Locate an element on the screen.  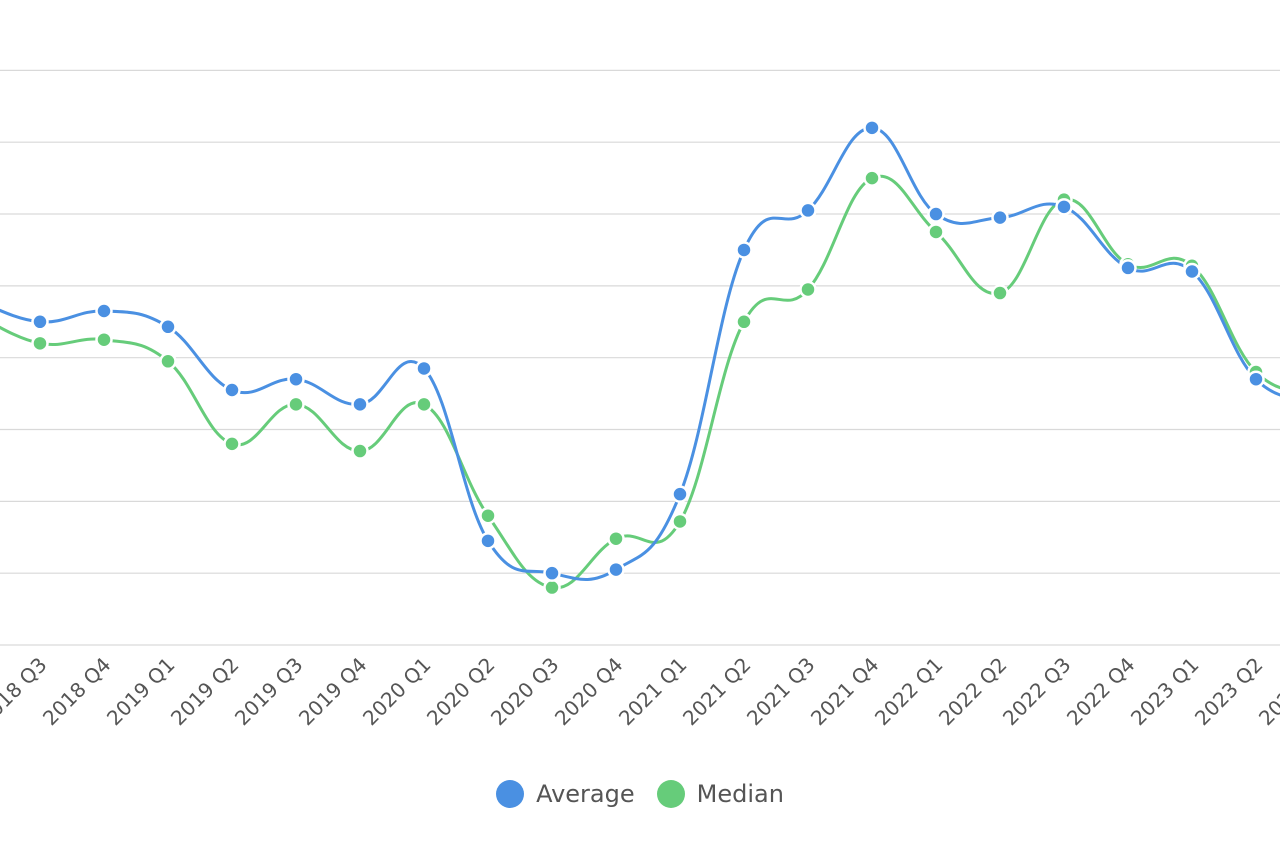
data-point-average-2022-q1 is located at coordinates (936, 214).